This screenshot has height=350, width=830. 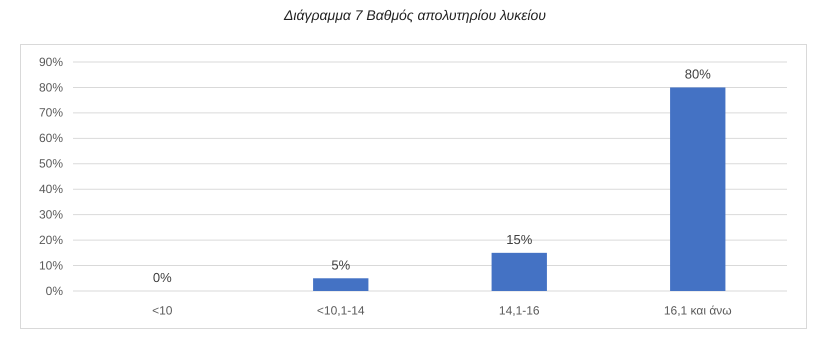 What do you see at coordinates (55, 291) in the screenshot?
I see `y-tick-label: 0%` at bounding box center [55, 291].